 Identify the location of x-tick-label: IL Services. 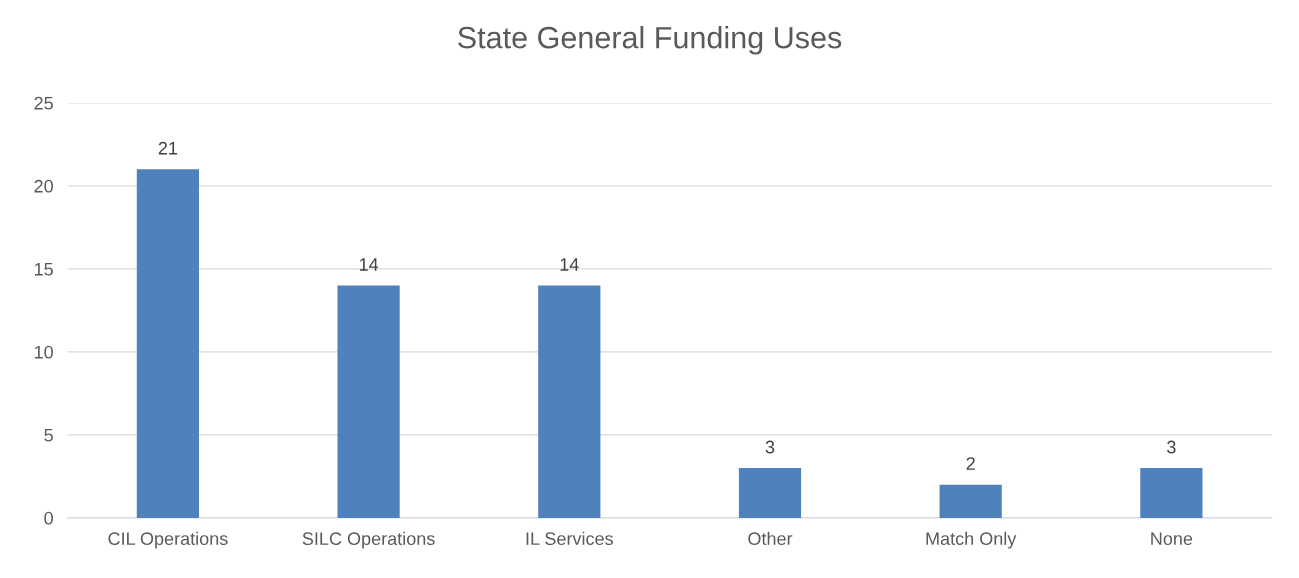
(569, 538).